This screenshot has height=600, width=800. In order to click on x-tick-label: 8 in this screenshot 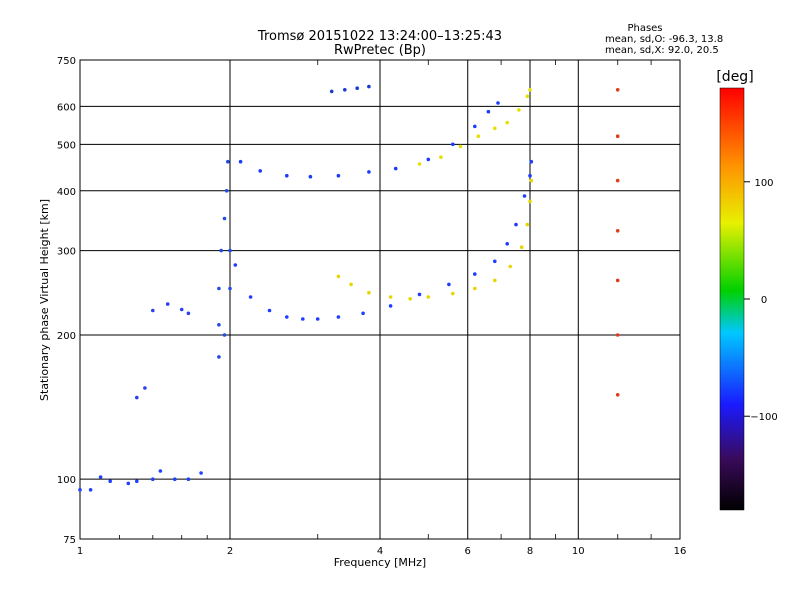, I will do `click(530, 551)`.